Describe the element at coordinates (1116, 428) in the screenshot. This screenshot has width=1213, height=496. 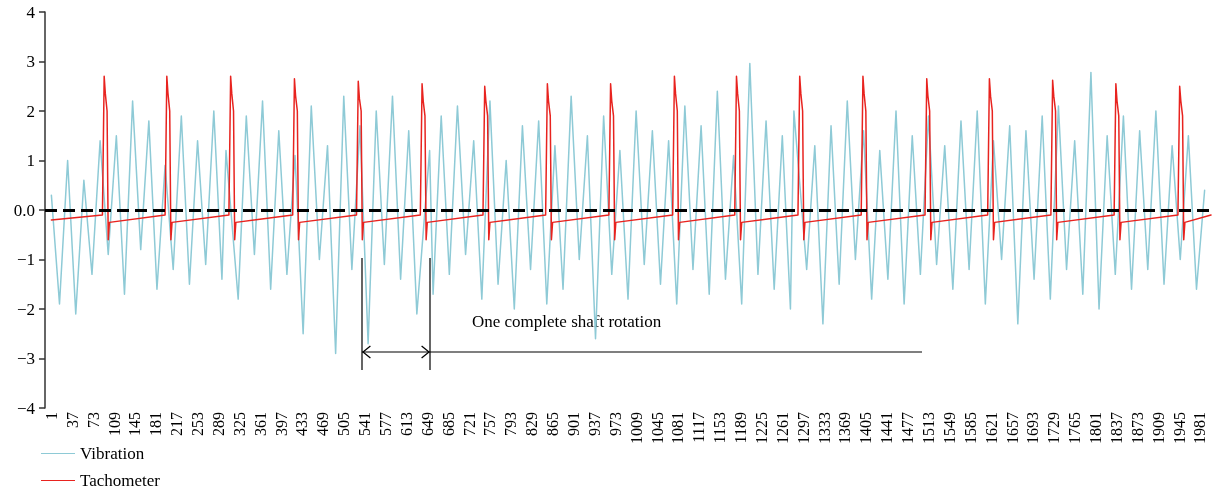
I see `x-tick-label: 1837` at that location.